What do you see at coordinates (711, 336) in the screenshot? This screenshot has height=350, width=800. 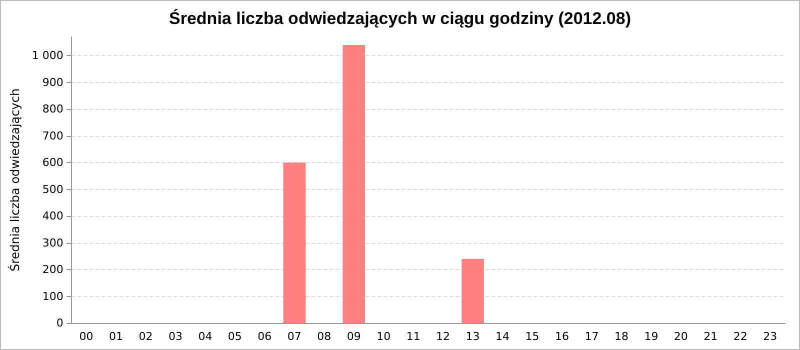 I see `x-tick-label: 21` at bounding box center [711, 336].